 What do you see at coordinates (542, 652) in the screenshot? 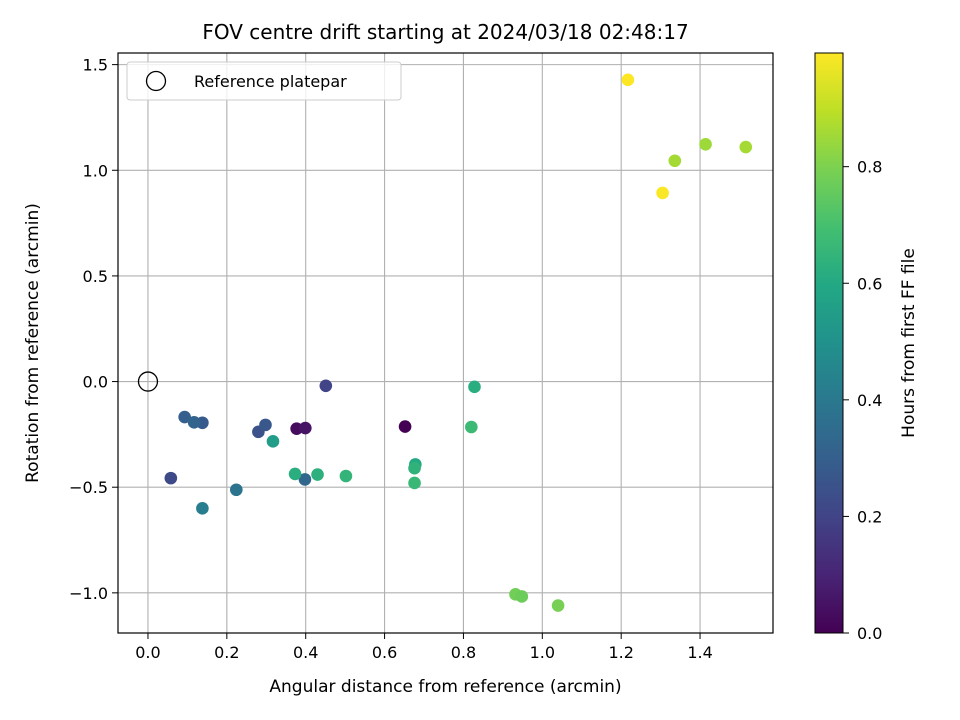
I see `x-tick-label: 1.0` at bounding box center [542, 652].